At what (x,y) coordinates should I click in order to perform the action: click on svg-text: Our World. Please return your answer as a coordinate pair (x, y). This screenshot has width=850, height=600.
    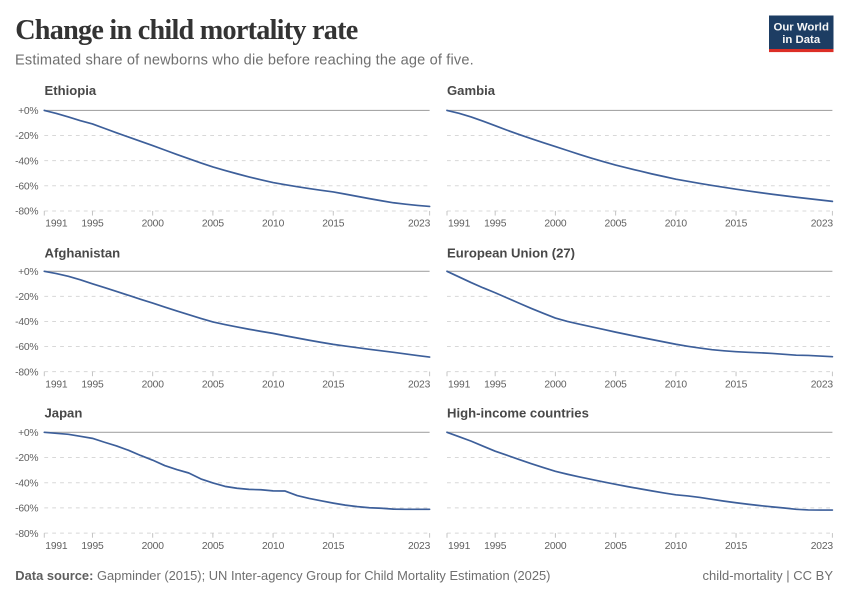
    Looking at the image, I should click on (801, 27).